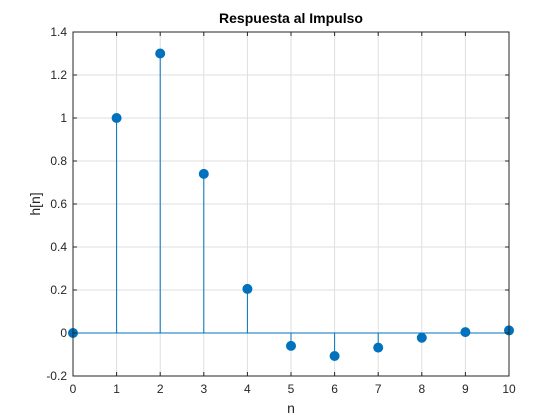 This screenshot has width=560, height=420. Describe the element at coordinates (63, 118) in the screenshot. I see `y-tick-label: 1` at that location.